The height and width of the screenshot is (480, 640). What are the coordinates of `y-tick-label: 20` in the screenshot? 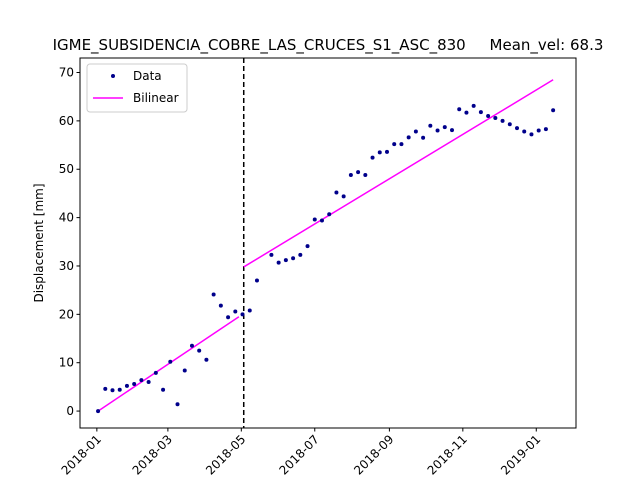 It's located at (66, 314).